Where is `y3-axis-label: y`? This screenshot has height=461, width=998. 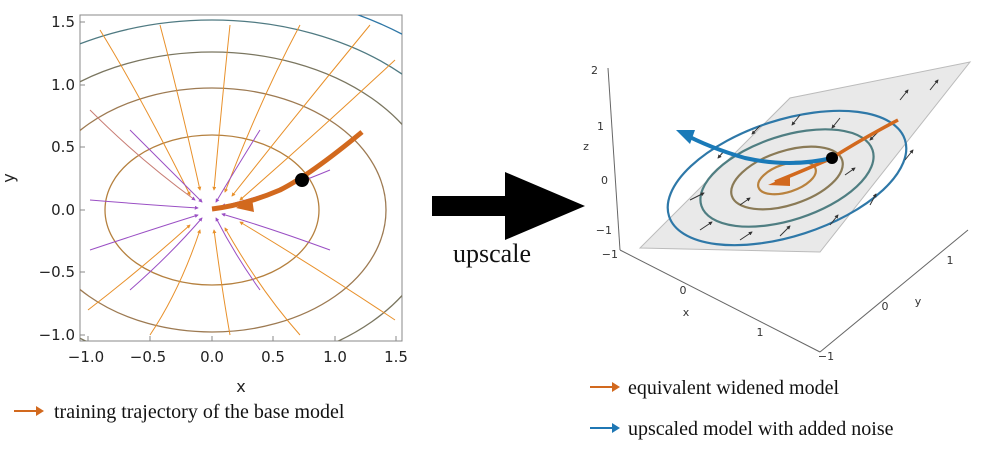 y3-axis-label: y is located at coordinates (918, 301).